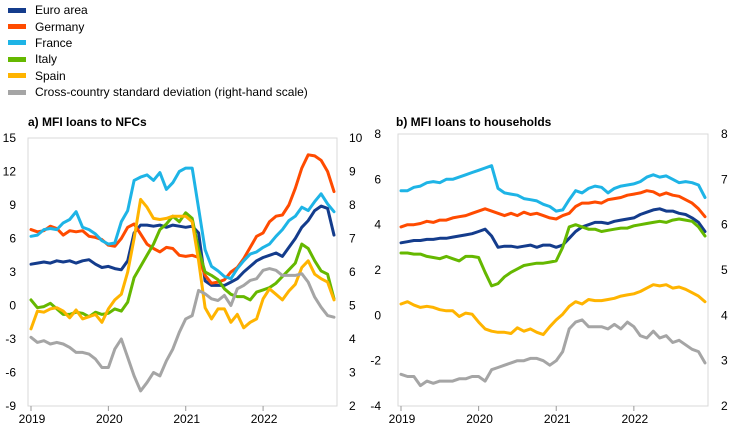 The width and height of the screenshot is (742, 432). I want to click on y-tick-label: 4, so click(377, 225).